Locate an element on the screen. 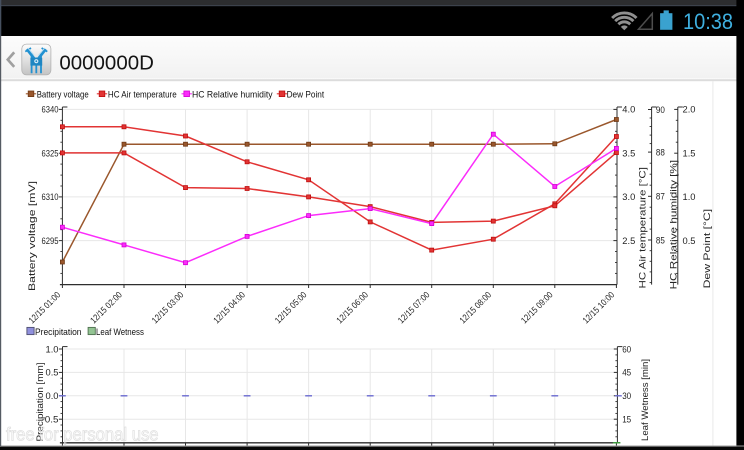  svg-text: HC Relative humidity is located at coordinates (232, 94).